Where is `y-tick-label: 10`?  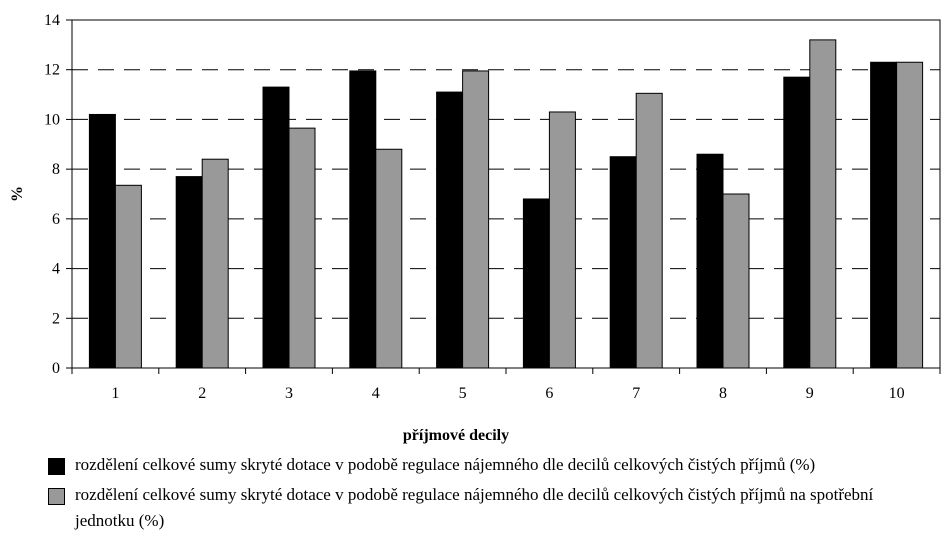 y-tick-label: 10 is located at coordinates (52, 119).